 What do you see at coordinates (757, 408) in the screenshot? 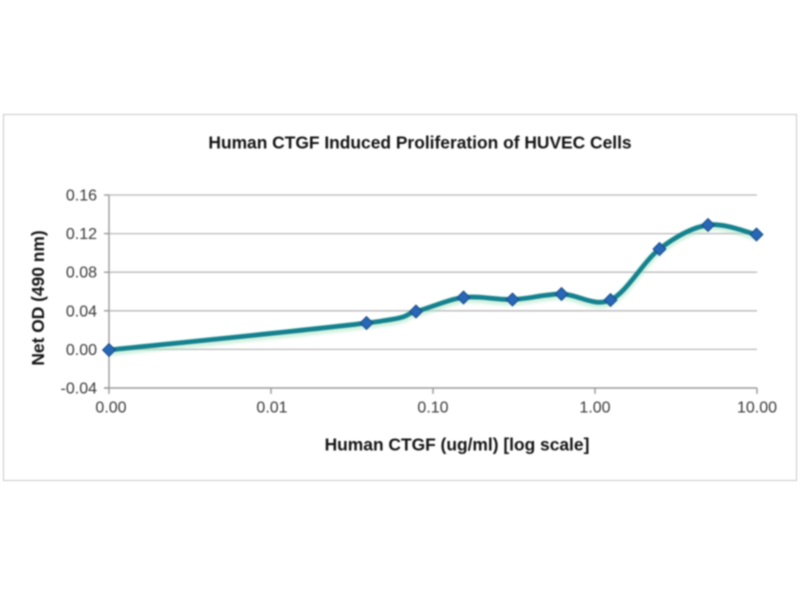
I see `svg-text: 10.00` at bounding box center [757, 408].